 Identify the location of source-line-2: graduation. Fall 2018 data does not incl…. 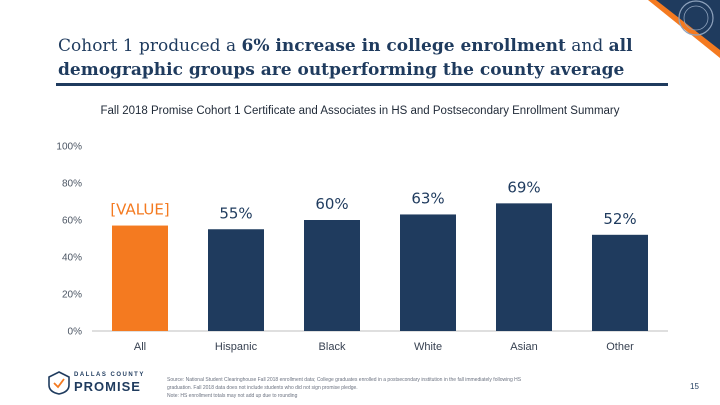
(262, 388).